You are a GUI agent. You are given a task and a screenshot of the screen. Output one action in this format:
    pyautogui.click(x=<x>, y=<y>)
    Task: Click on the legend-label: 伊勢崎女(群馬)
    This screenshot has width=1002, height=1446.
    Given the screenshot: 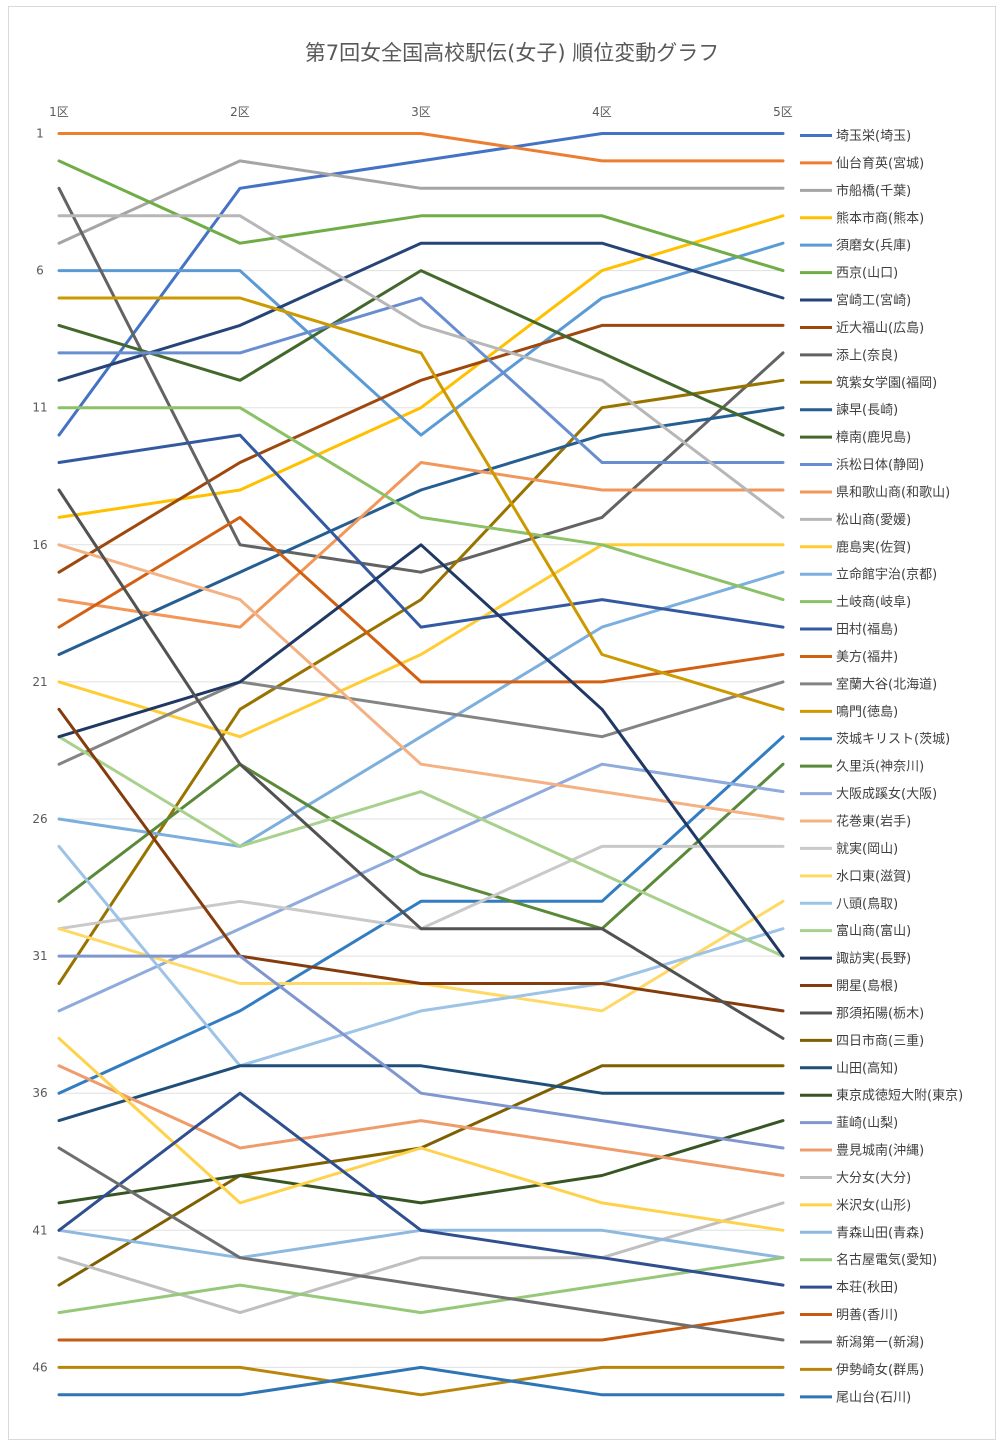 What is the action you would take?
    pyautogui.click(x=880, y=1370)
    